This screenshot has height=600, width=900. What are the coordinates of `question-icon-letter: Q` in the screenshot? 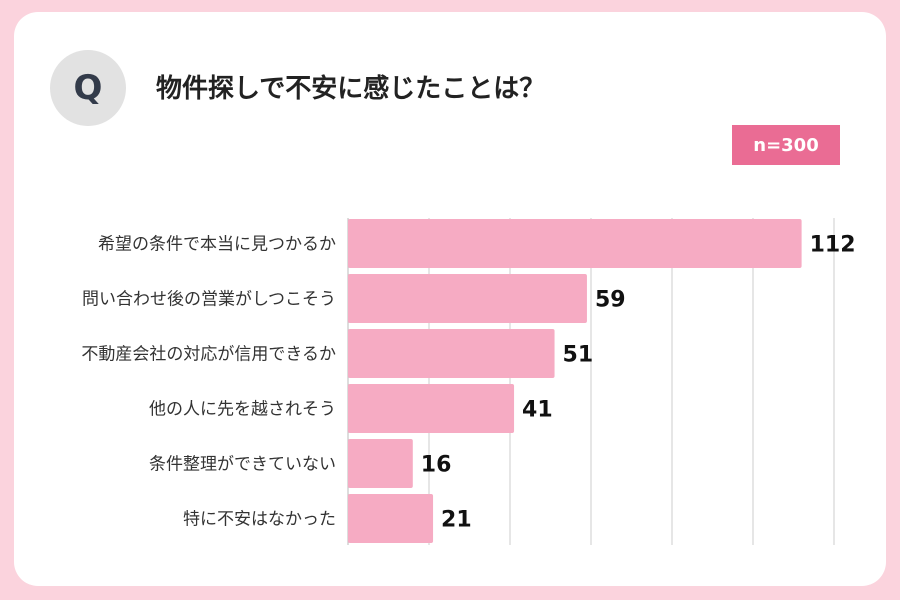 It's located at (88, 88).